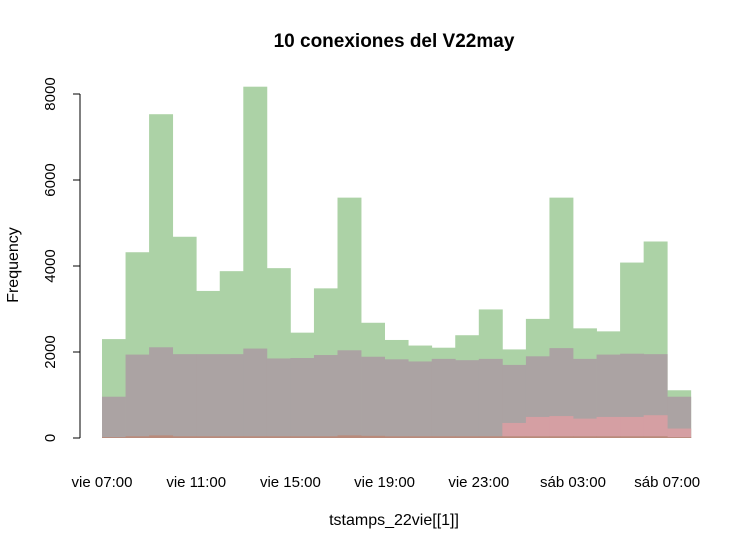  What do you see at coordinates (478, 482) in the screenshot?
I see `x-tick-label: vie 23:00` at bounding box center [478, 482].